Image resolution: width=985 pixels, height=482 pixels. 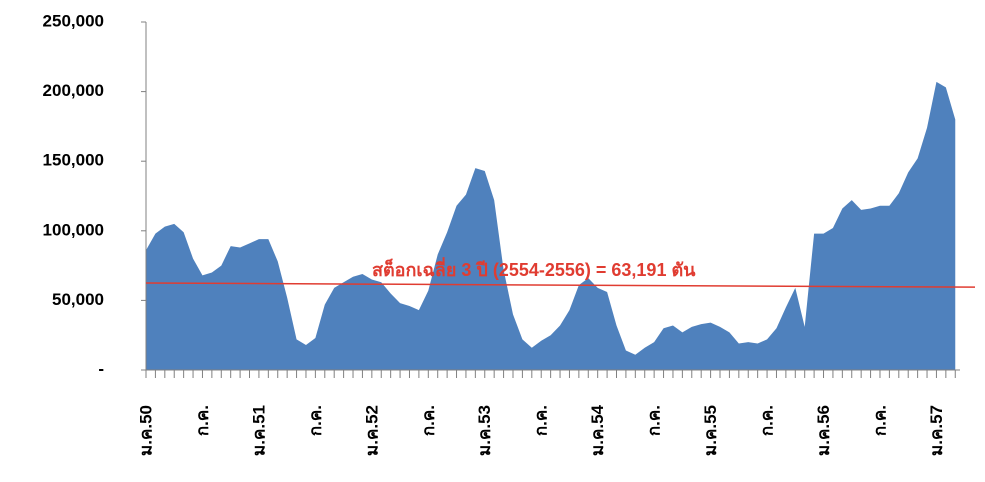 What do you see at coordinates (710, 430) in the screenshot?
I see `x-tick-label: ม.ค.55` at bounding box center [710, 430].